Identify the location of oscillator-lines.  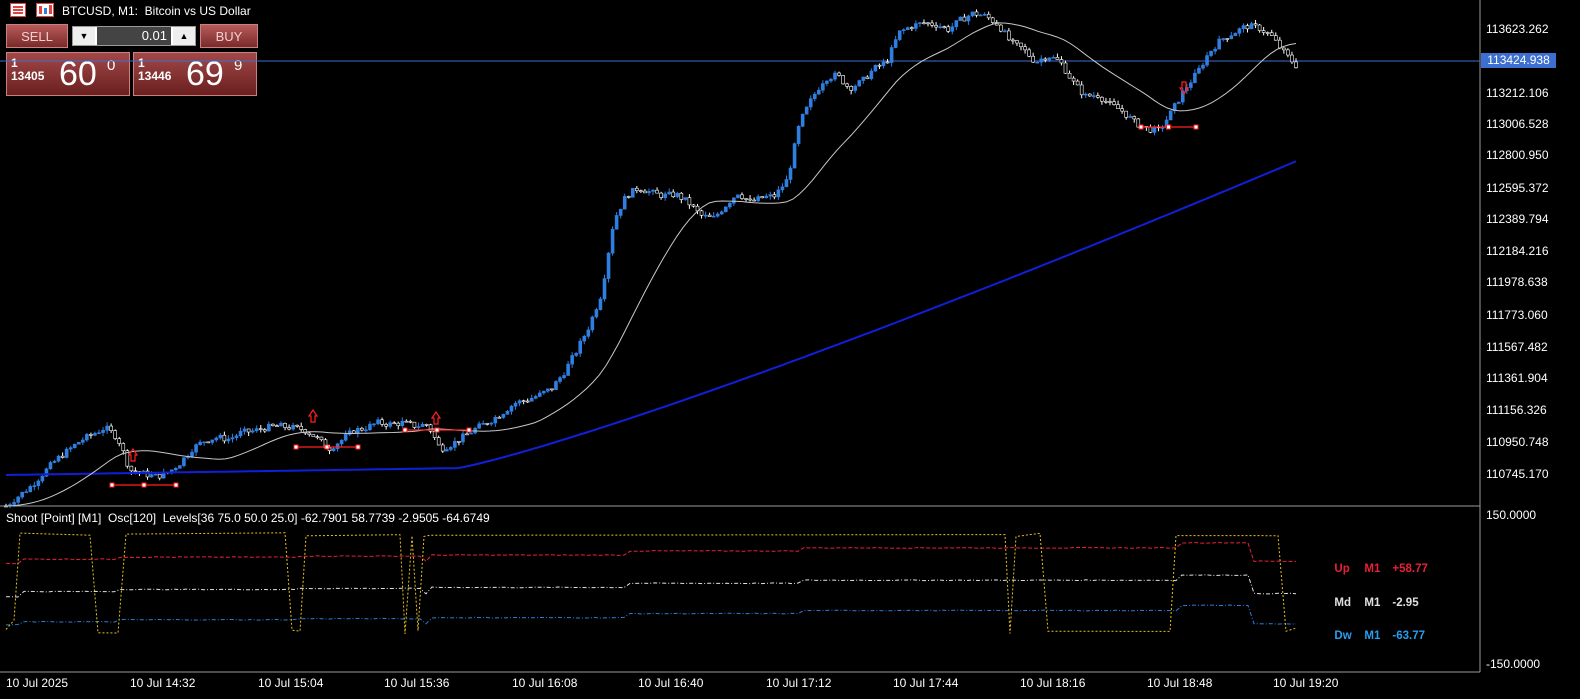
(651, 583).